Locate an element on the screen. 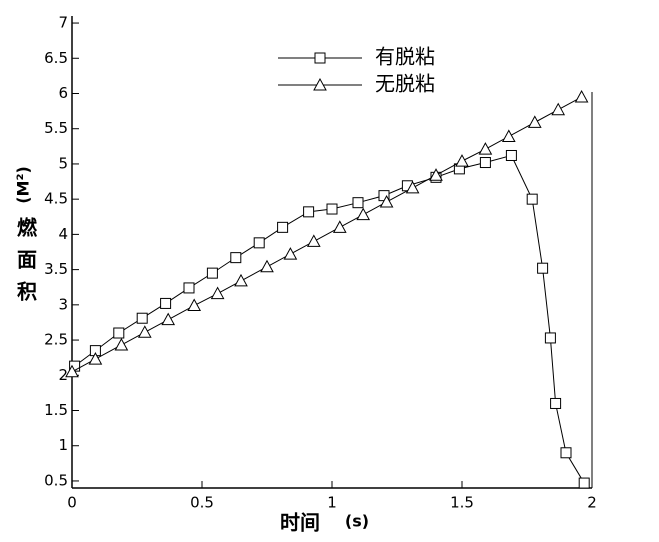  y-tick-label: 3.5 is located at coordinates (56, 269).